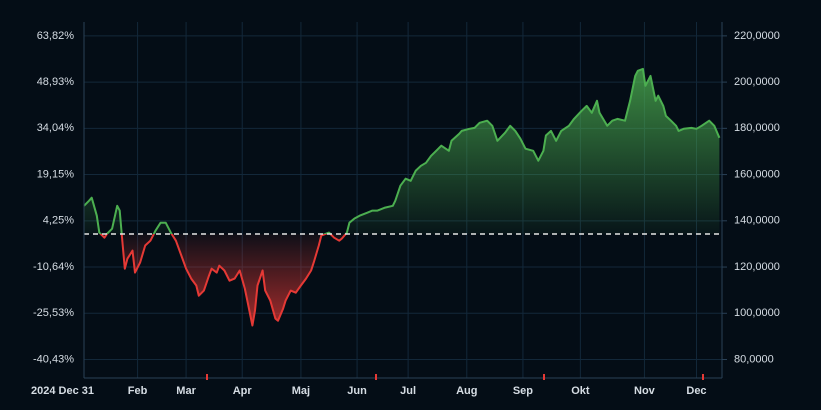 The image size is (821, 410). Describe the element at coordinates (757, 36) in the screenshot. I see `y2-tick-label: 220,0000` at that location.